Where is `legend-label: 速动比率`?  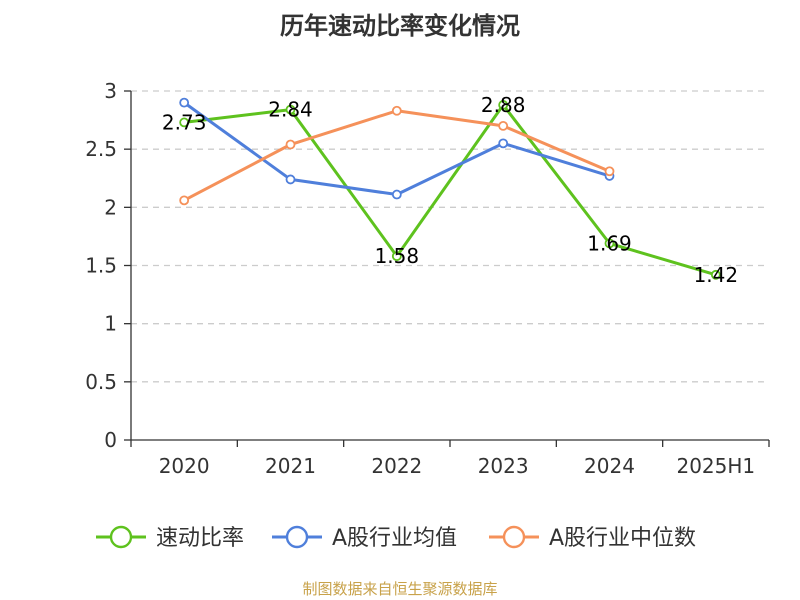
legend-label: 速动比率 is located at coordinates (200, 538).